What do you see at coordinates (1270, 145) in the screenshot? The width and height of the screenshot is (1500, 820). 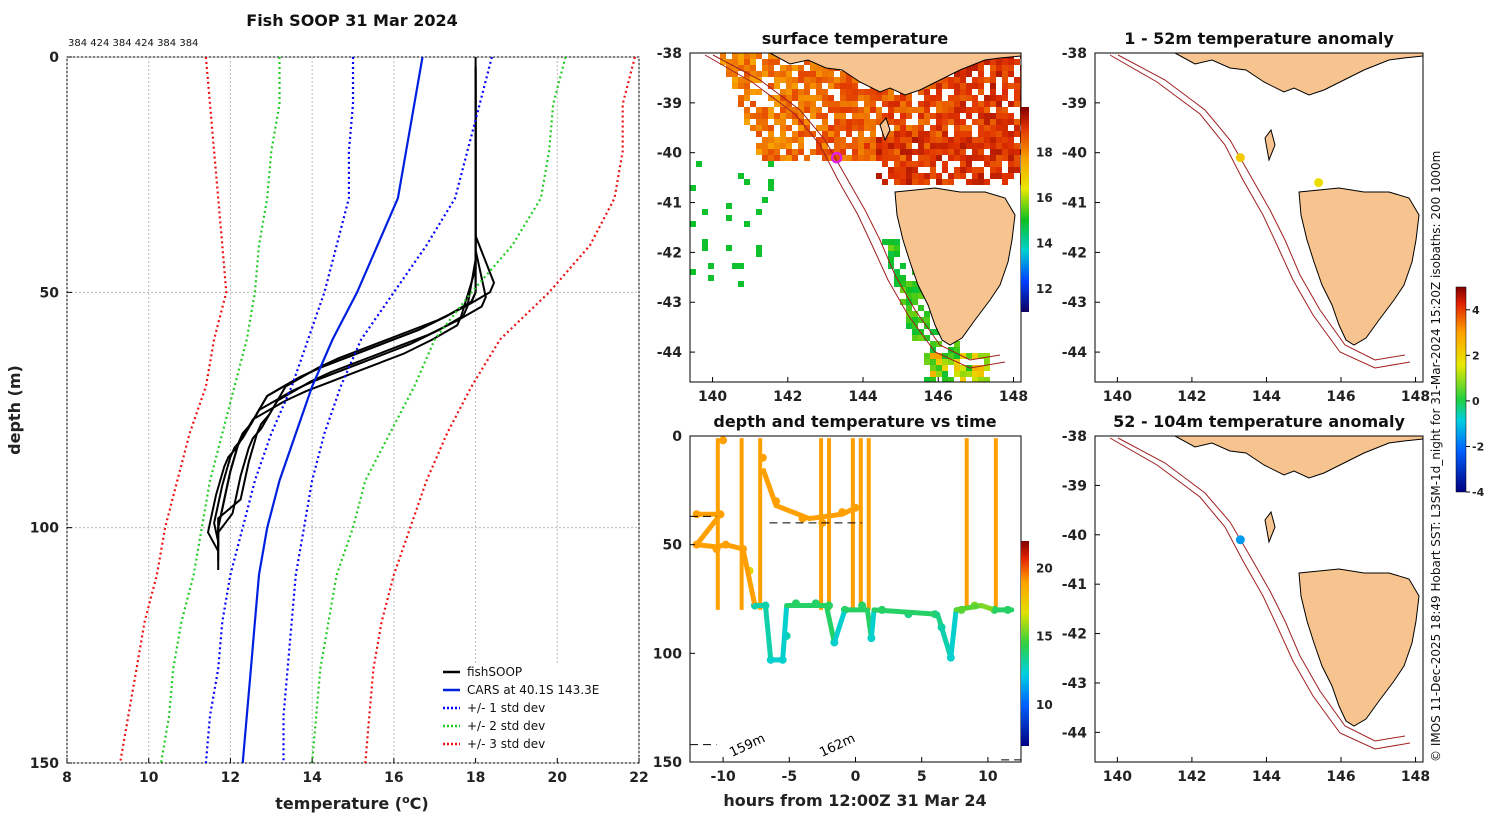 I see `king-island` at bounding box center [1270, 145].